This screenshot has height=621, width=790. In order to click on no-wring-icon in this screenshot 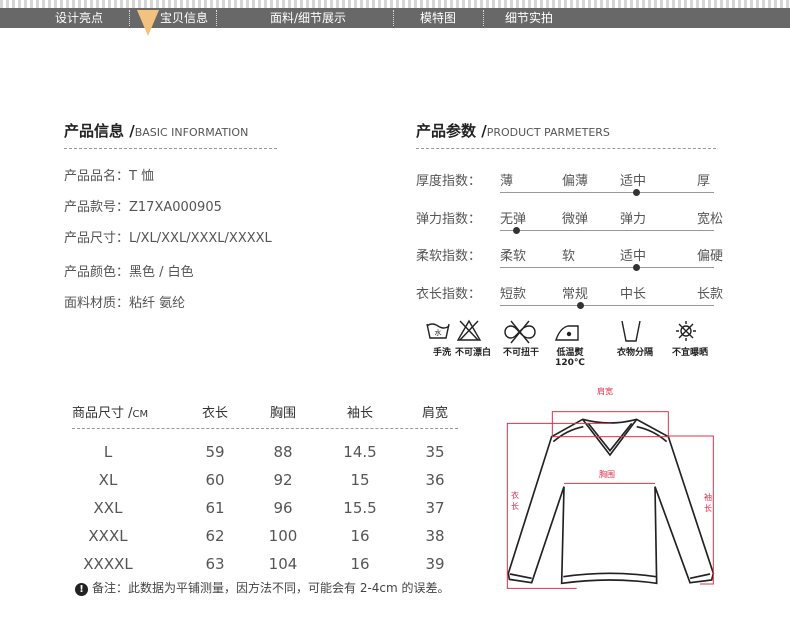, I will do `click(520, 332)`.